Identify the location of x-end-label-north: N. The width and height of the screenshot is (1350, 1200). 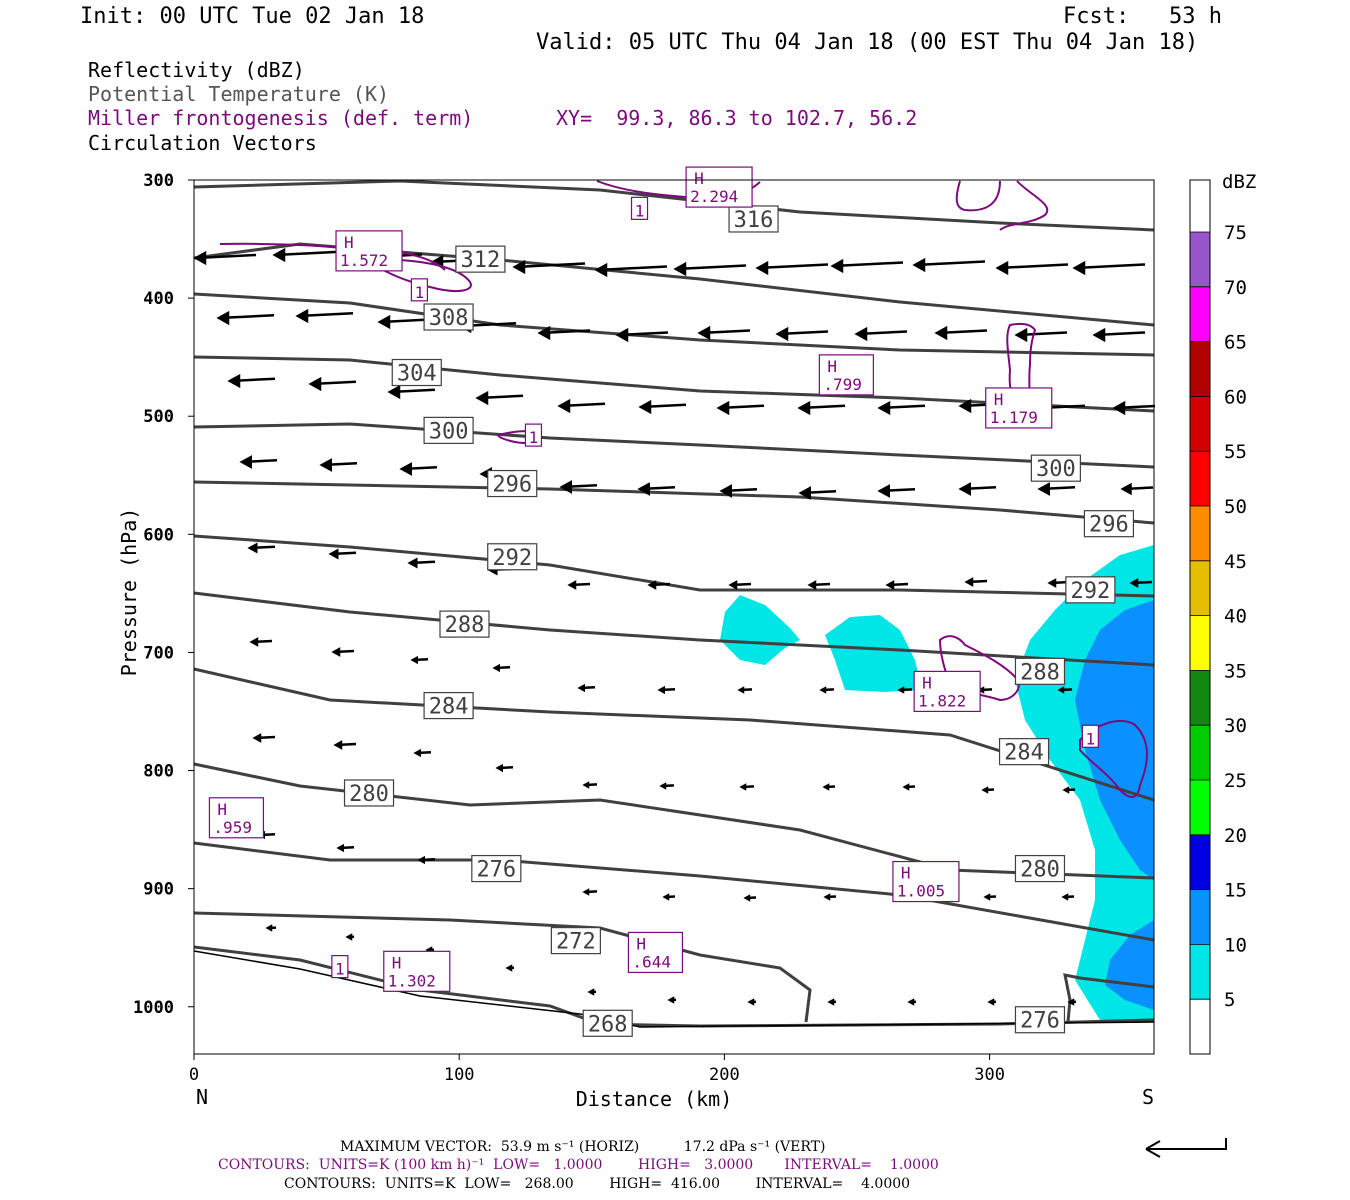
(202, 1097).